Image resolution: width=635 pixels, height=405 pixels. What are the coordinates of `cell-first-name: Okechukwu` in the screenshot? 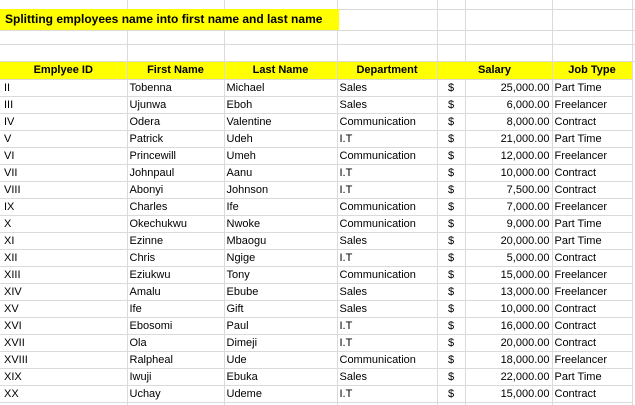 It's located at (176, 224).